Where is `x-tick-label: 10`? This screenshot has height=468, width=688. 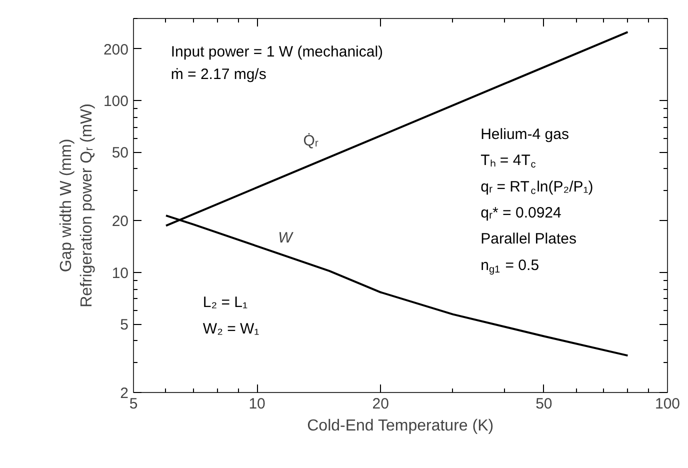
x-tick-label: 10 is located at coordinates (257, 404).